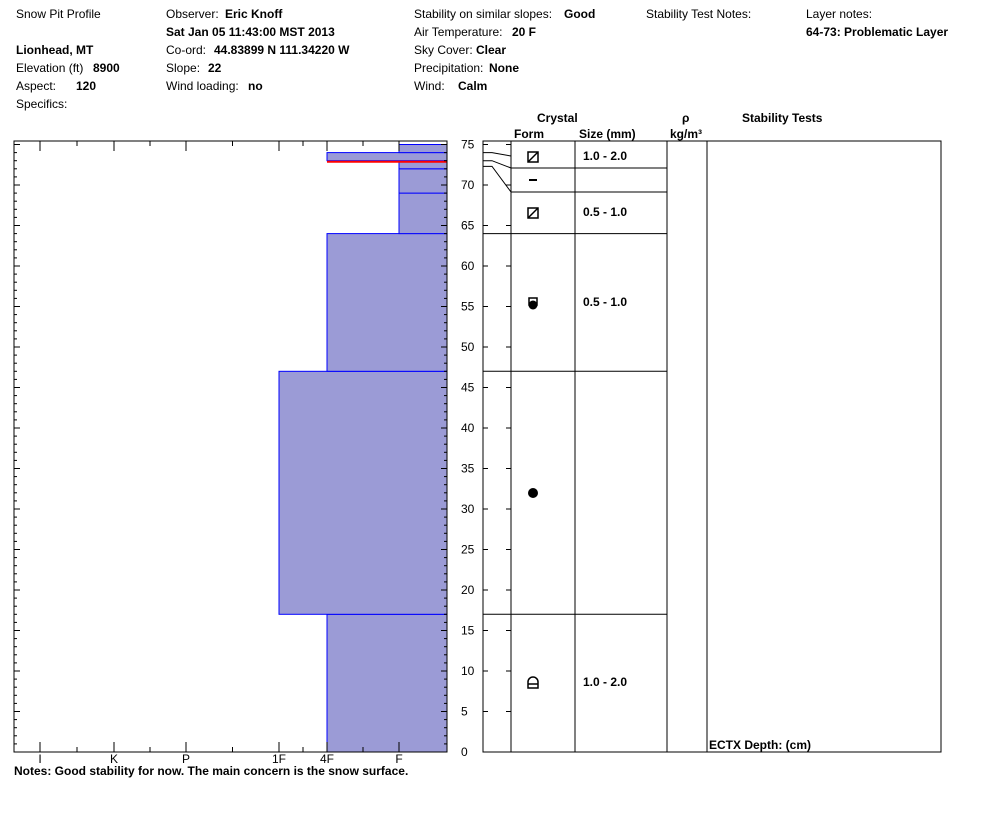 The image size is (994, 840). Describe the element at coordinates (464, 752) in the screenshot. I see `height-tick-label: 0` at that location.